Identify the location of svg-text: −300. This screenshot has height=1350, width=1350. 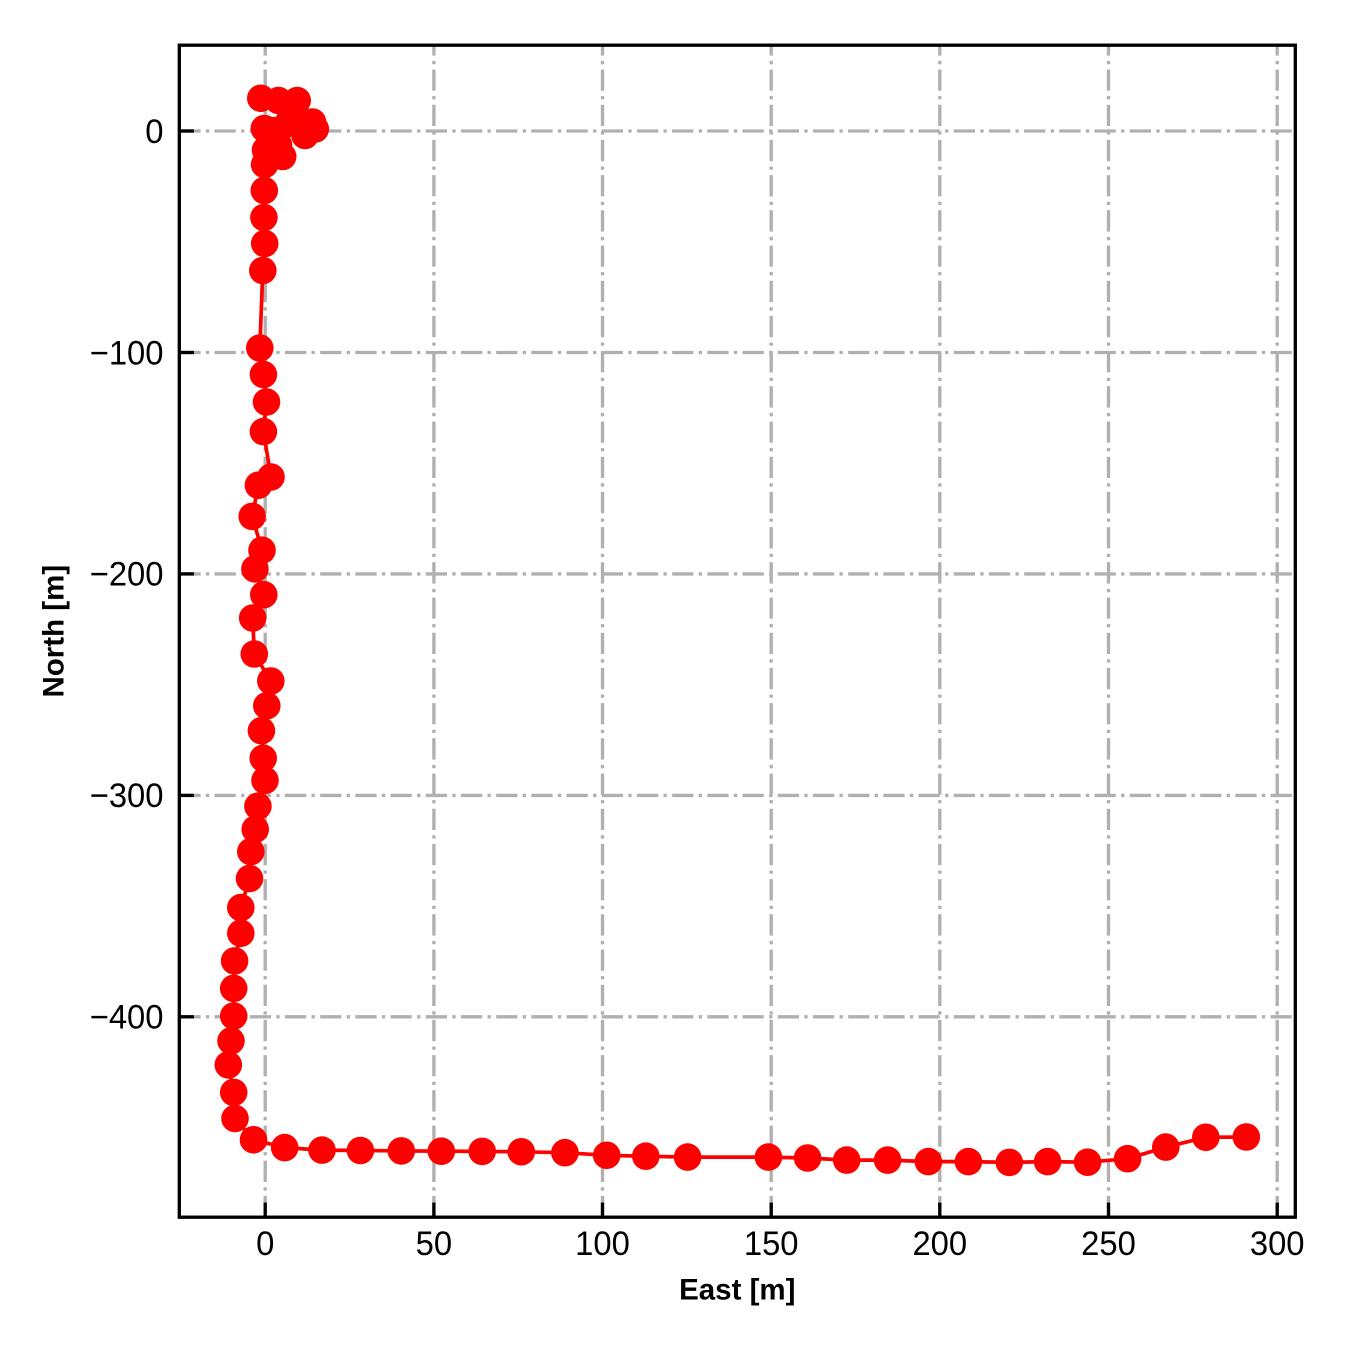
(127, 796).